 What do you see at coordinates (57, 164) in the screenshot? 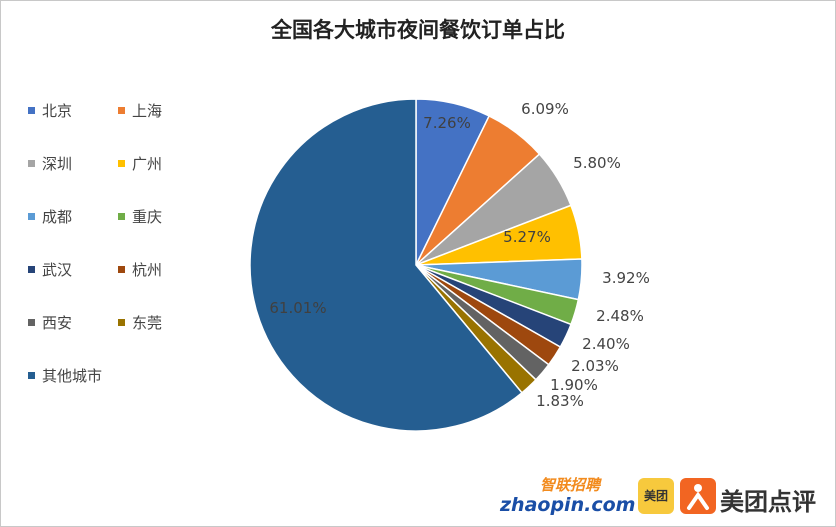
I see `legend-label: 深圳` at bounding box center [57, 164].